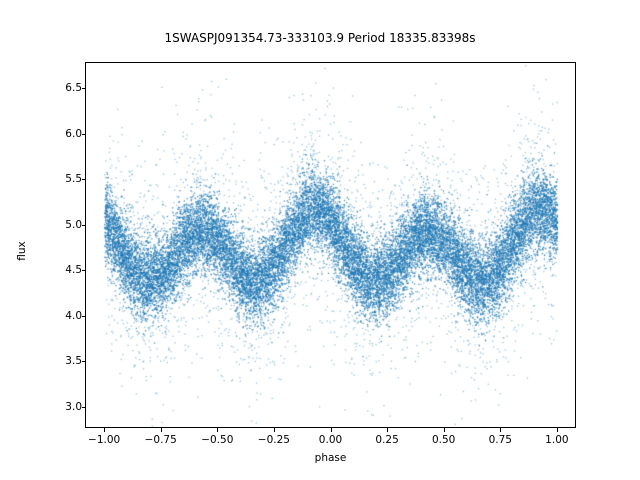 The width and height of the screenshot is (640, 480). Describe the element at coordinates (73, 270) in the screenshot. I see `y-tick-label: 4.5` at that location.